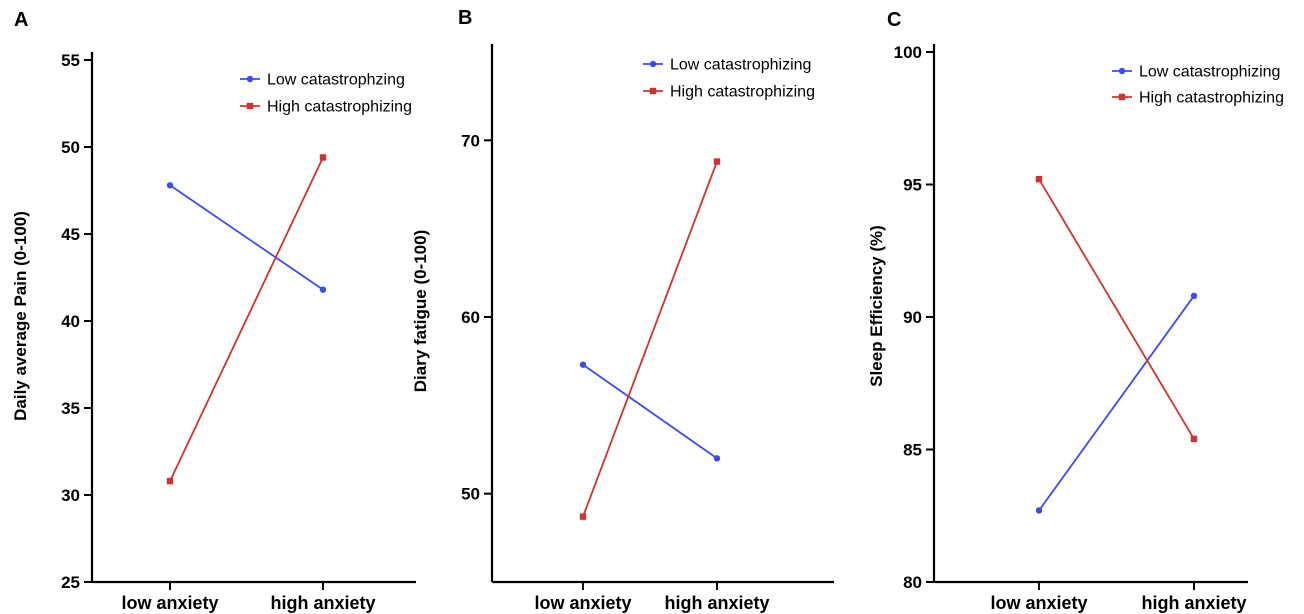 The height and width of the screenshot is (614, 1304). Describe the element at coordinates (70, 234) in the screenshot. I see `y-tick-label: 45` at that location.